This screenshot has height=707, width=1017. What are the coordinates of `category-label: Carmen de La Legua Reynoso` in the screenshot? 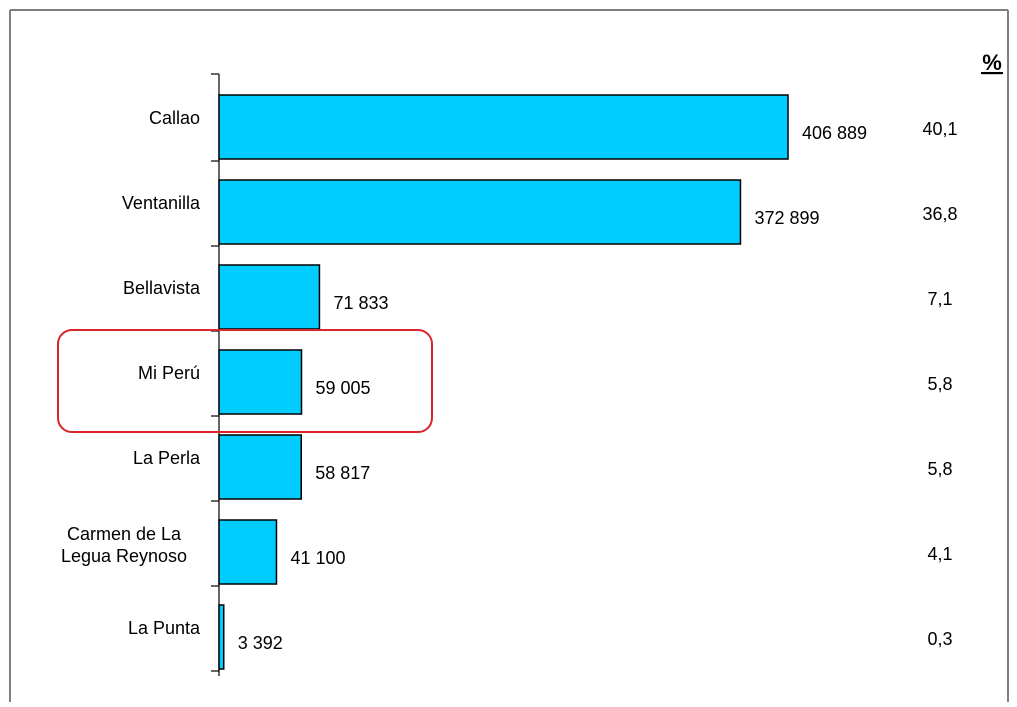 It's located at (124, 545).